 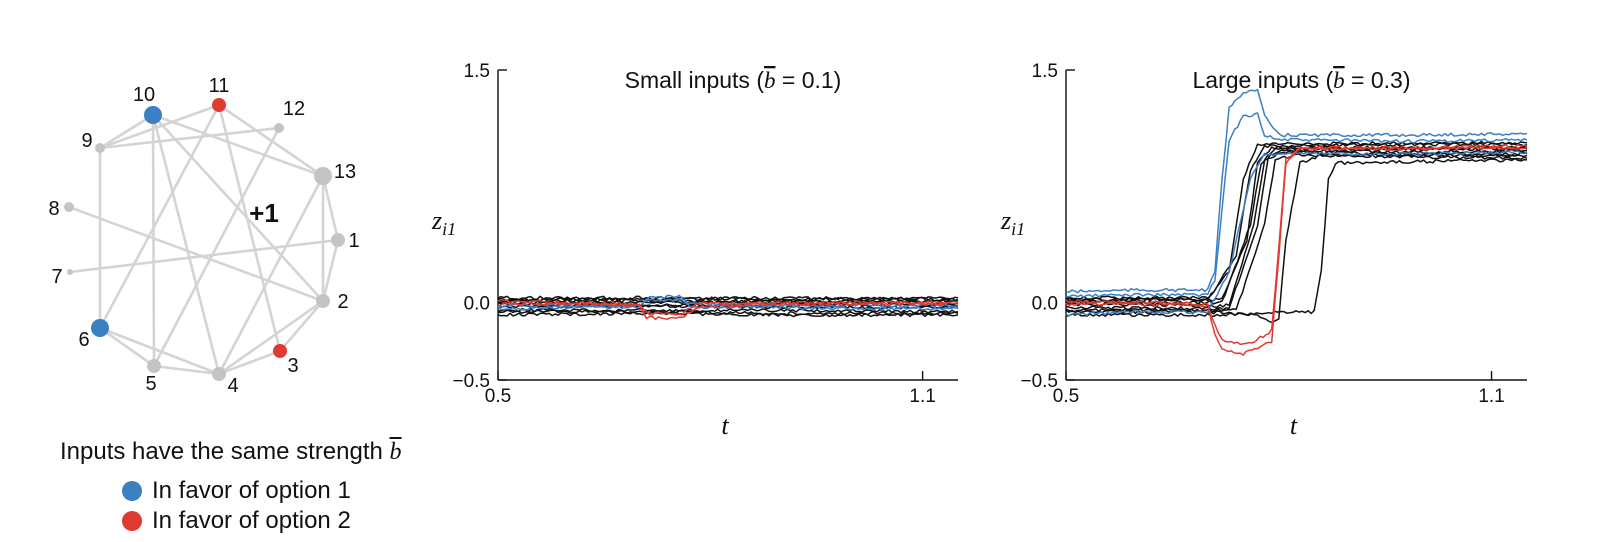 What do you see at coordinates (251, 490) in the screenshot?
I see `legend-label-option-1: In favor of option 1` at bounding box center [251, 490].